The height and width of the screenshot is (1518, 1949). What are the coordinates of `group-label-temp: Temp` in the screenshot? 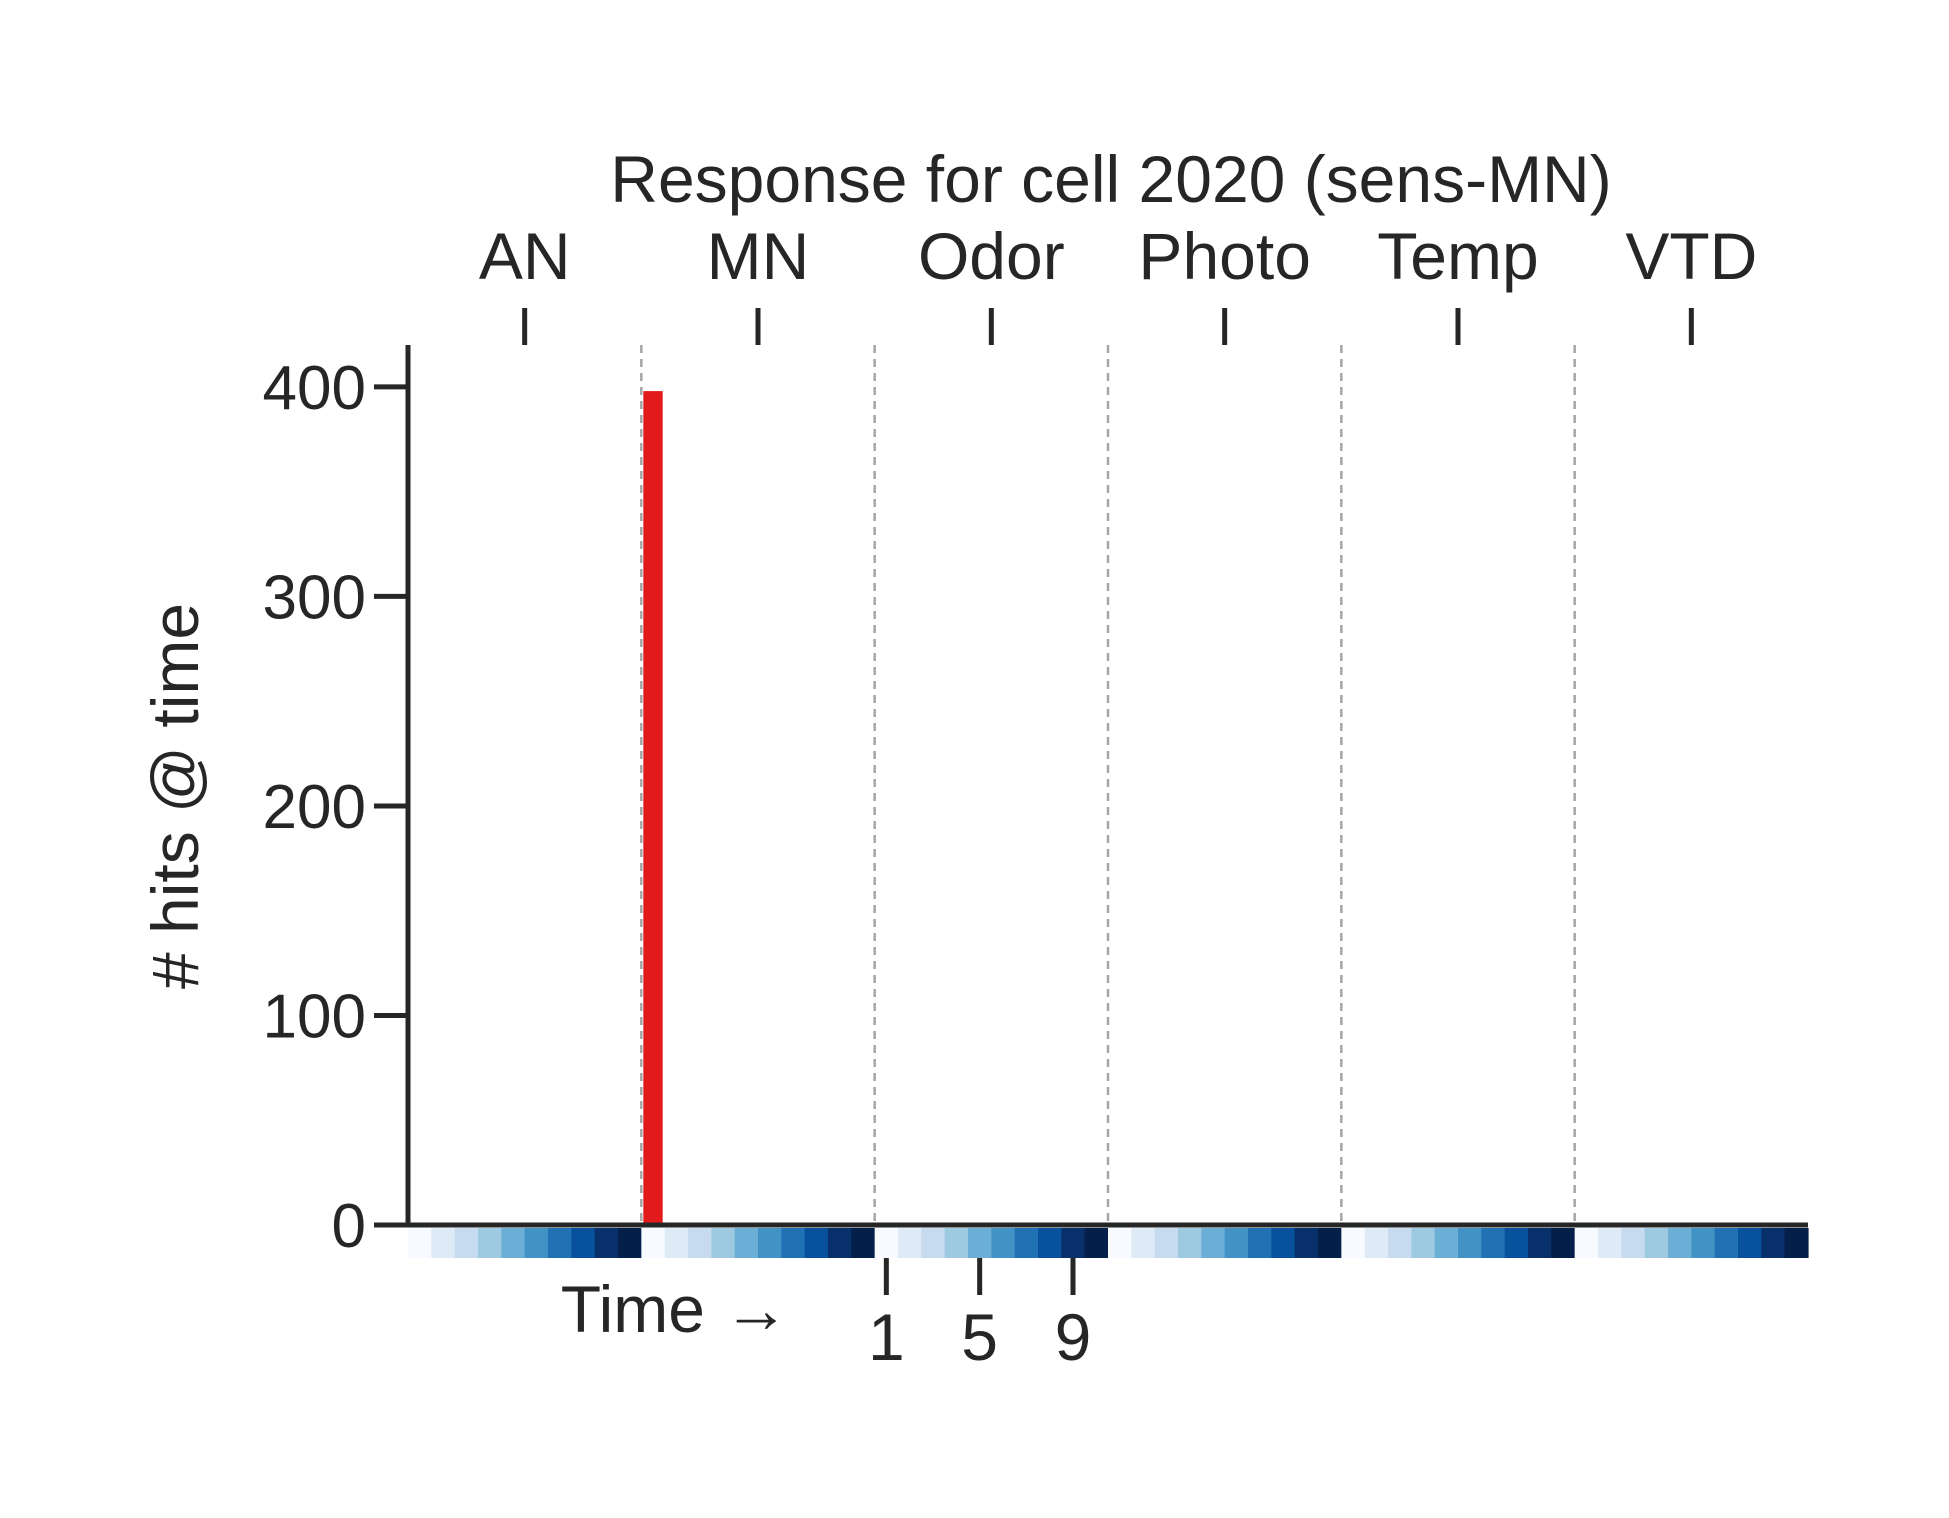 It's located at (1457, 256).